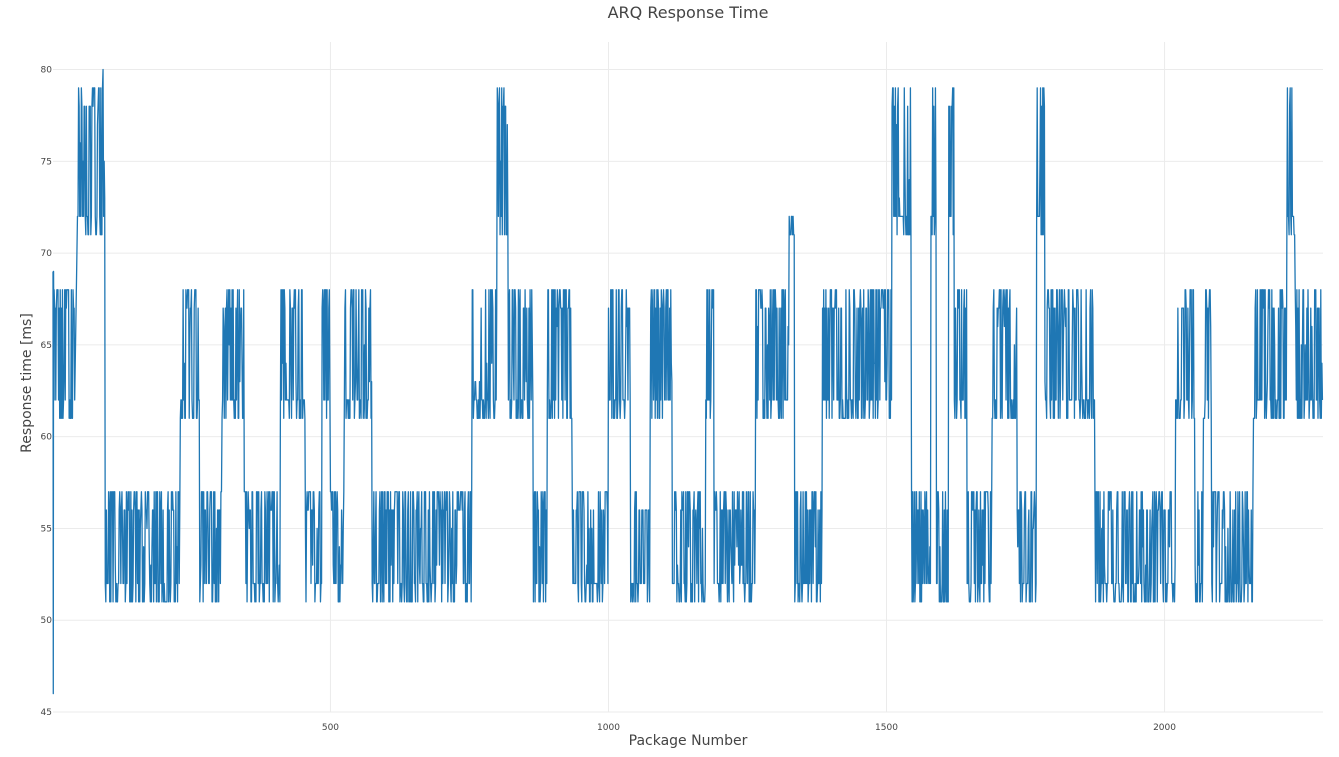 Image resolution: width=1339 pixels, height=757 pixels. Describe the element at coordinates (27, 383) in the screenshot. I see `y-axis-title: Response time [ms]` at that location.